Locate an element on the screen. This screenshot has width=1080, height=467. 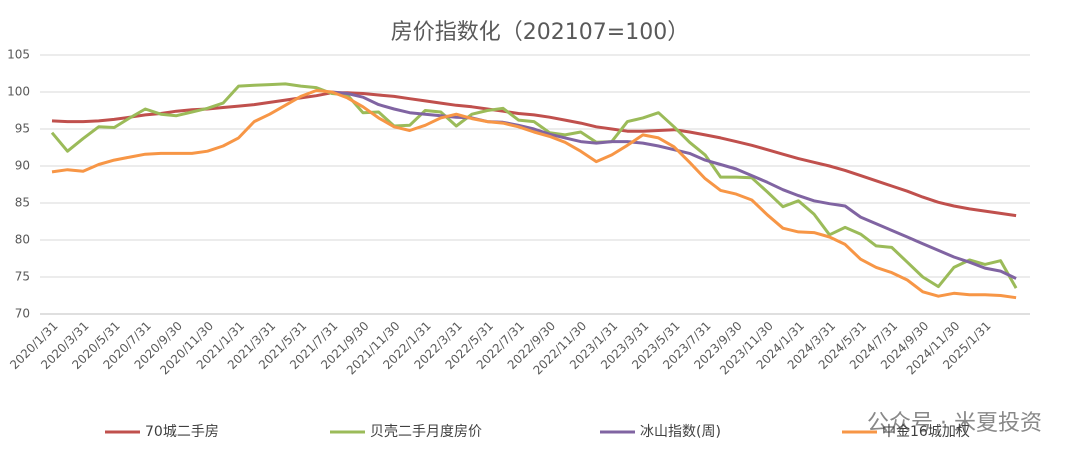
y-tick-label: 70 is located at coordinates (22, 314).